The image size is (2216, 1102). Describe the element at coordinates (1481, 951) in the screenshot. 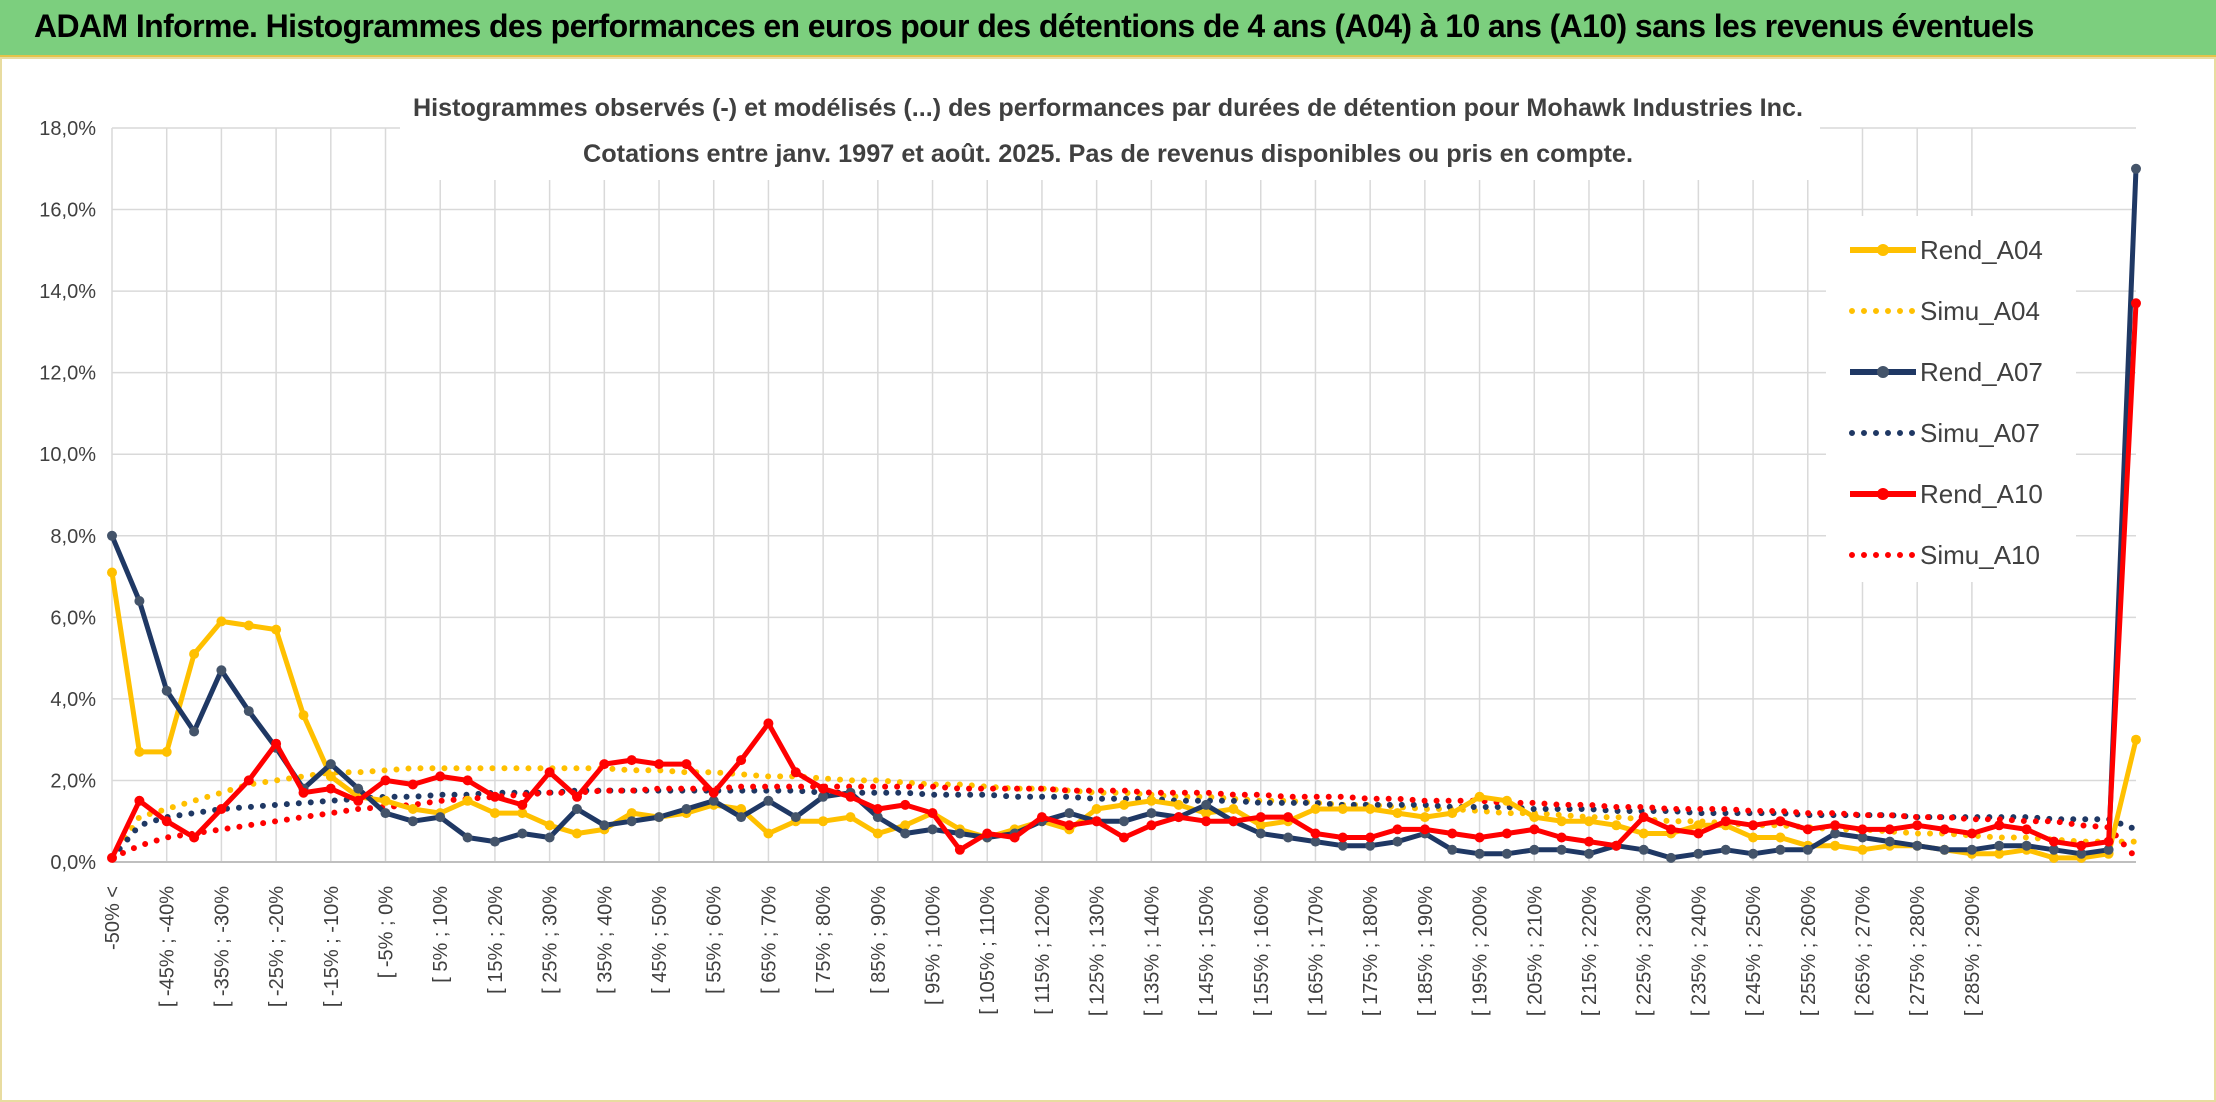

I see `x-tick-label: [ 195% ; 200%` at that location.